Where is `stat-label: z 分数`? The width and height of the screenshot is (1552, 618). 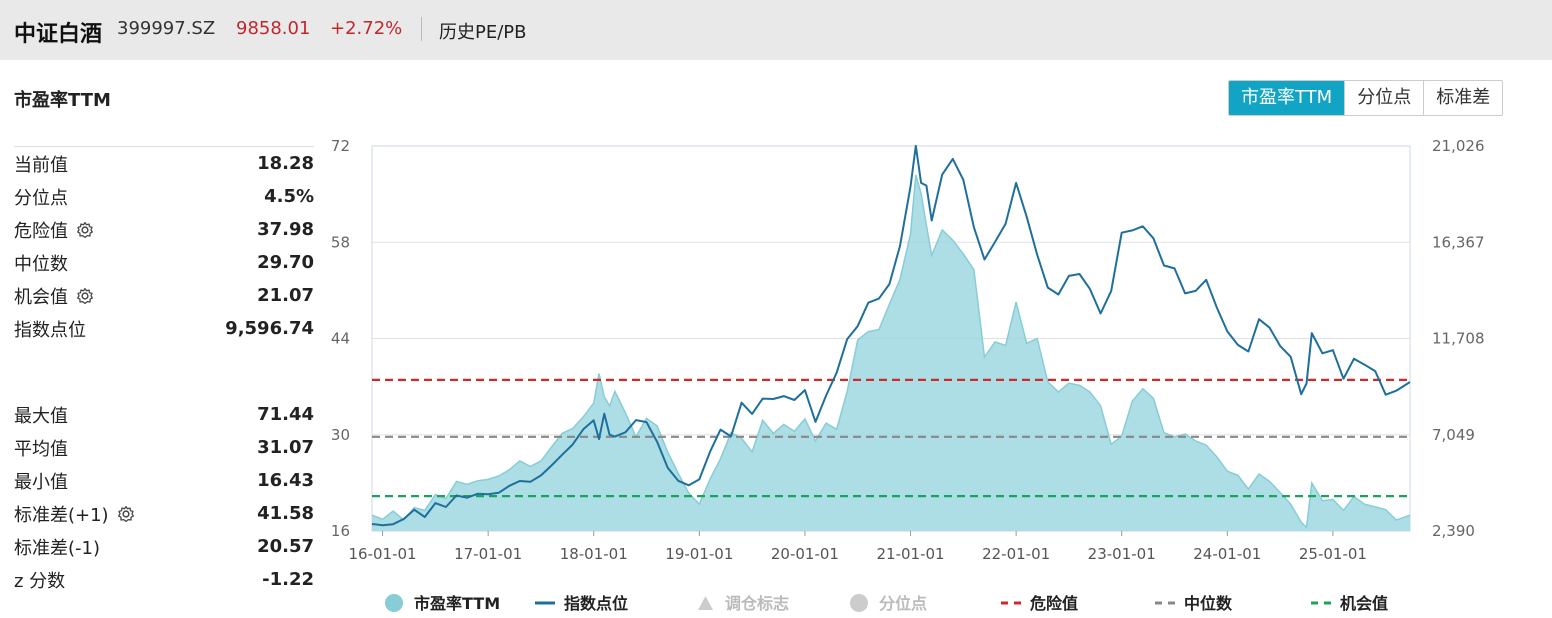 stat-label: z 分数 is located at coordinates (39, 580).